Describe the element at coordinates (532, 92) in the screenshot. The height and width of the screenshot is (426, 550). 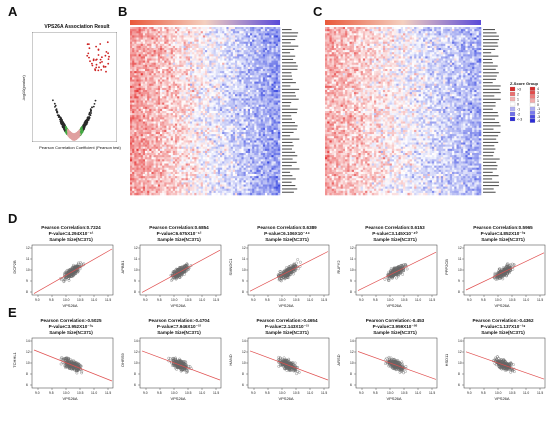
I see `legend-group-swatch` at that location.